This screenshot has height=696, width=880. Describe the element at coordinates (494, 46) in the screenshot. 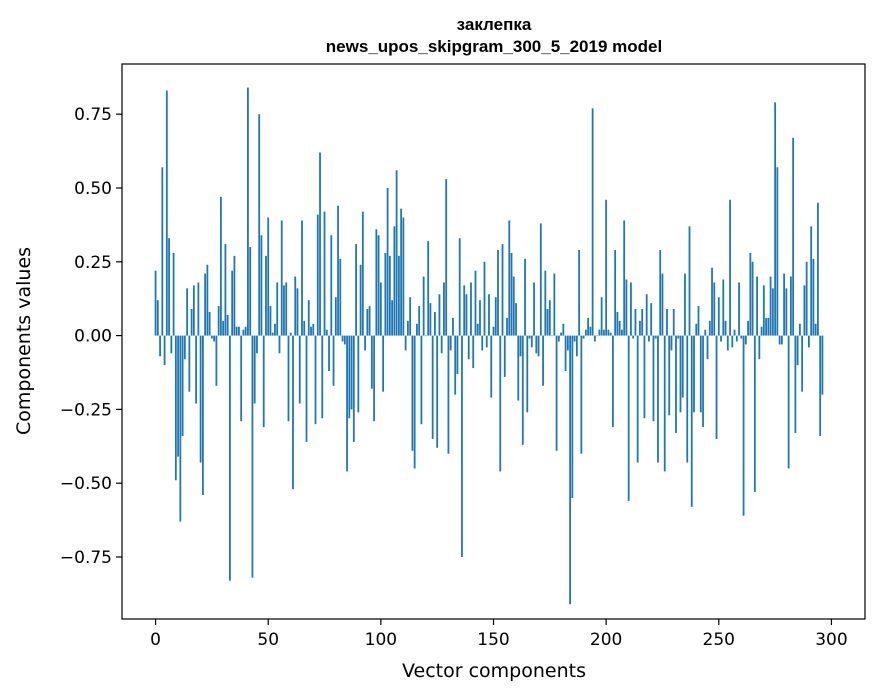

I see `chart-title-line-2: news_upos_skipgram_300_5_2019 model` at that location.